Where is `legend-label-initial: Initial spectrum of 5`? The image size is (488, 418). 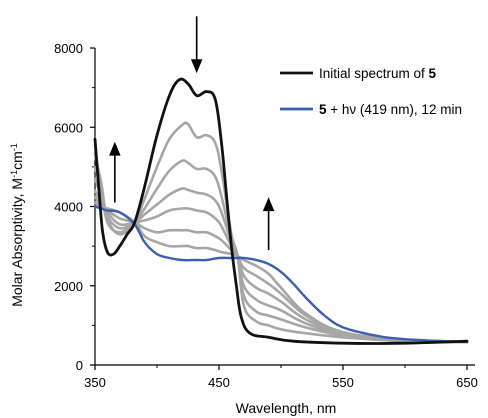 legend-label-initial: Initial spectrum of 5 is located at coordinates (378, 73).